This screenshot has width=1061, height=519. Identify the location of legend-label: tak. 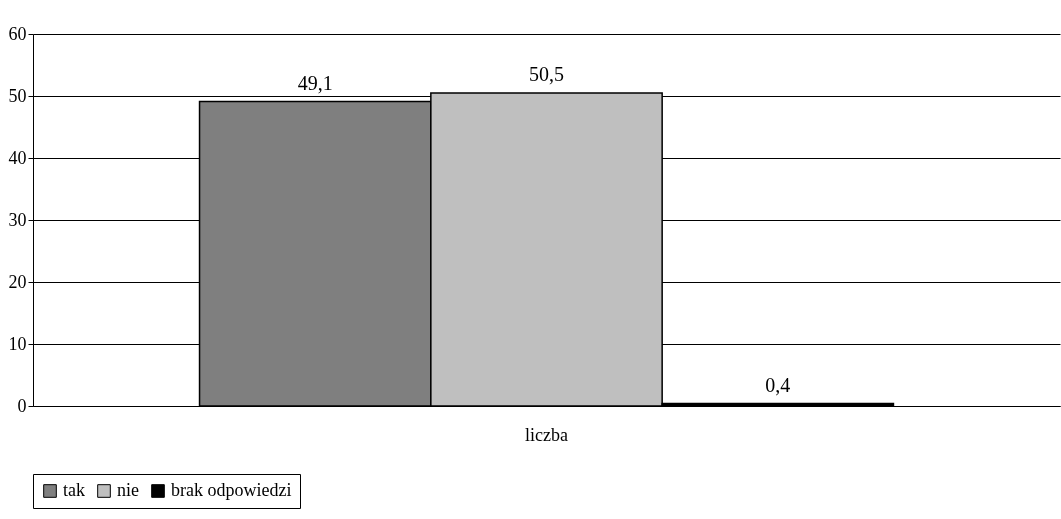
(74, 490).